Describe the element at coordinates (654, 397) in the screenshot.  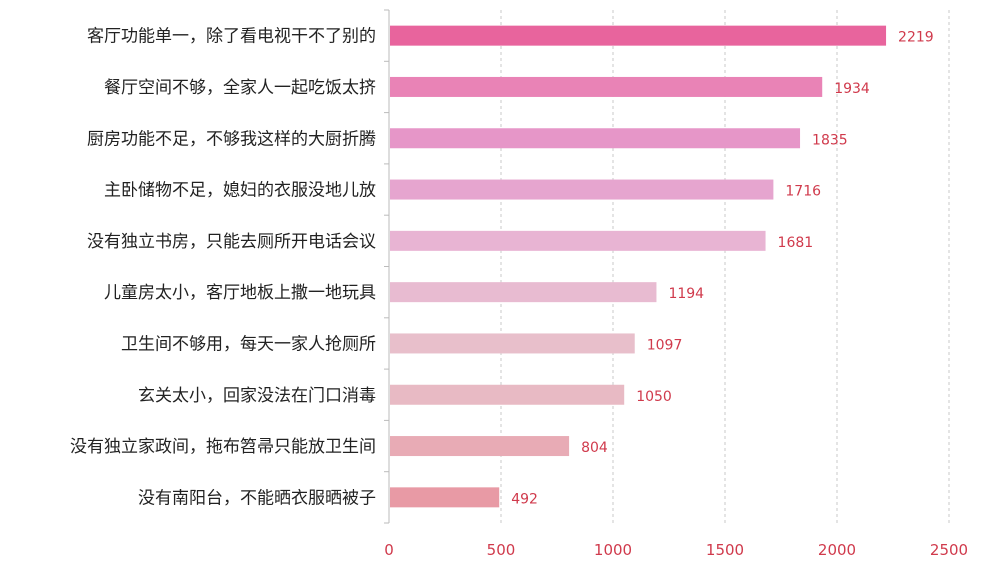
I see `data-label: 1050` at that location.